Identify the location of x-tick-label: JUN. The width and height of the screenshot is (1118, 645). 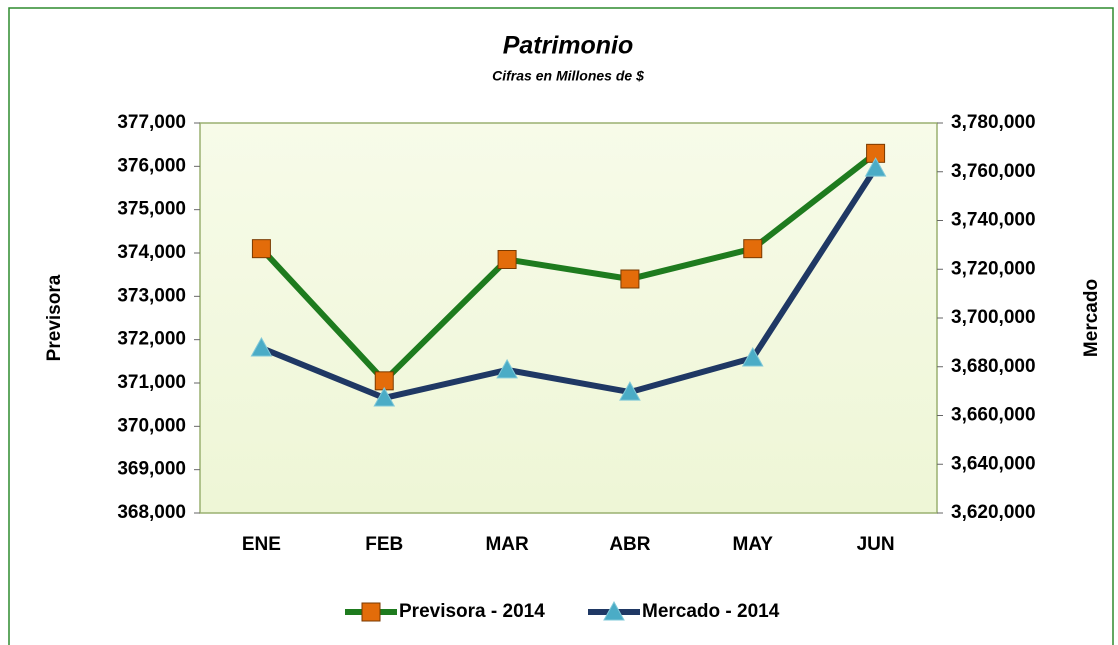
(876, 544).